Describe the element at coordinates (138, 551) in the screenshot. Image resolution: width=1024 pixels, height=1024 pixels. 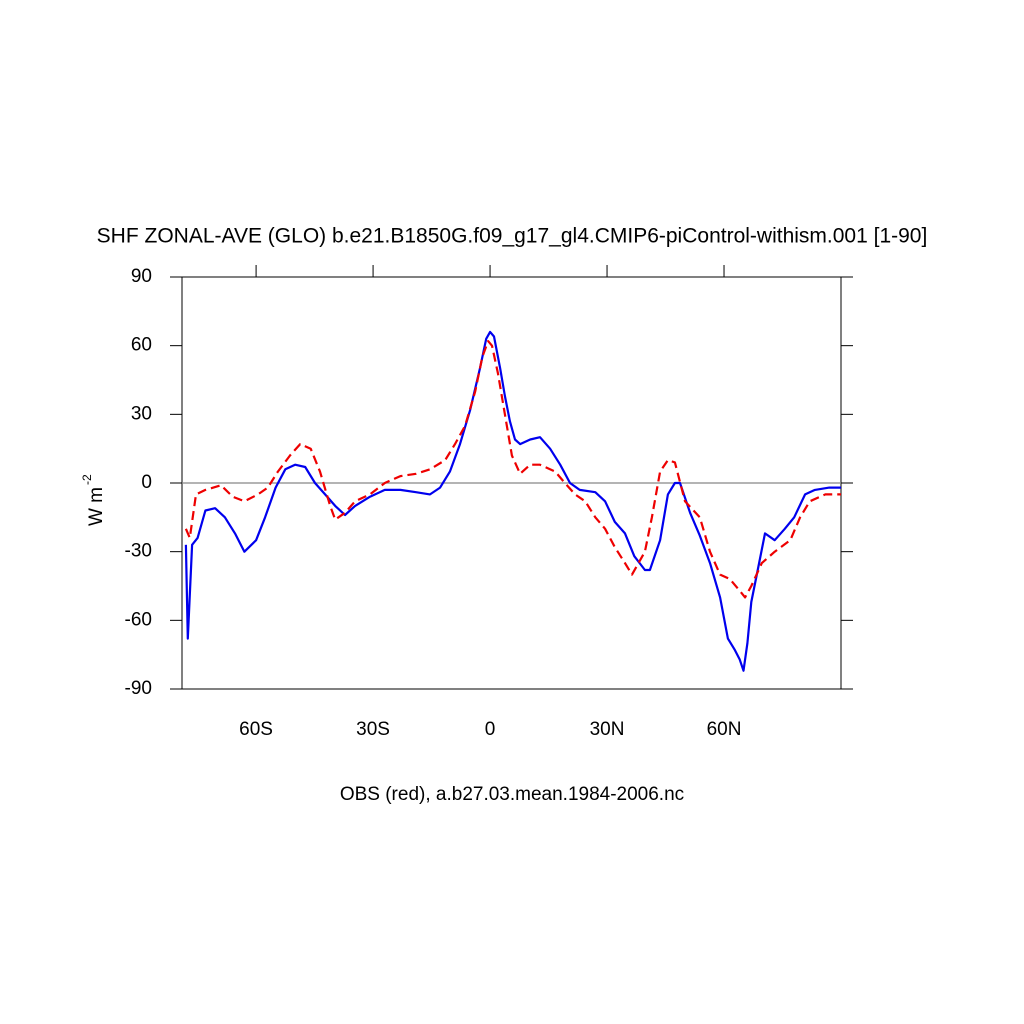
I see `y-tick-label: -30` at that location.